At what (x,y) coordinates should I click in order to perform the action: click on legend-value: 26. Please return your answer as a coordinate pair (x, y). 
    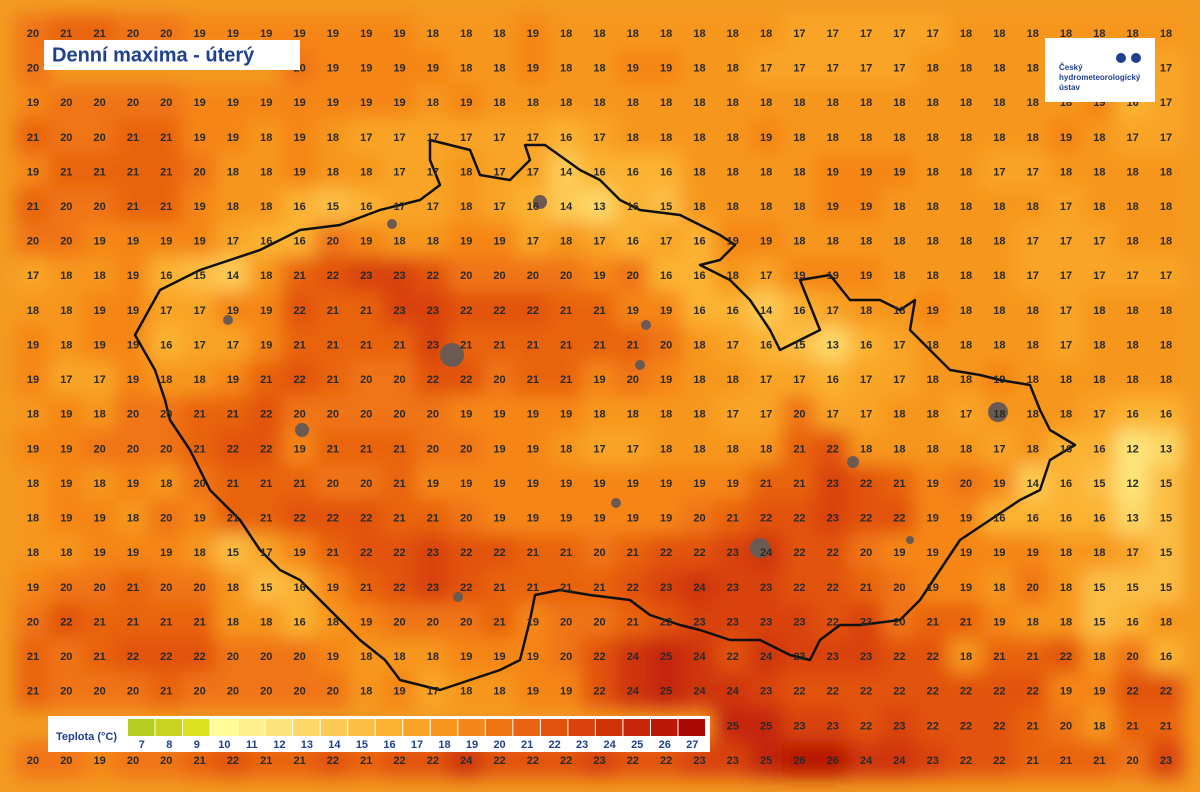
    Looking at the image, I should click on (665, 745).